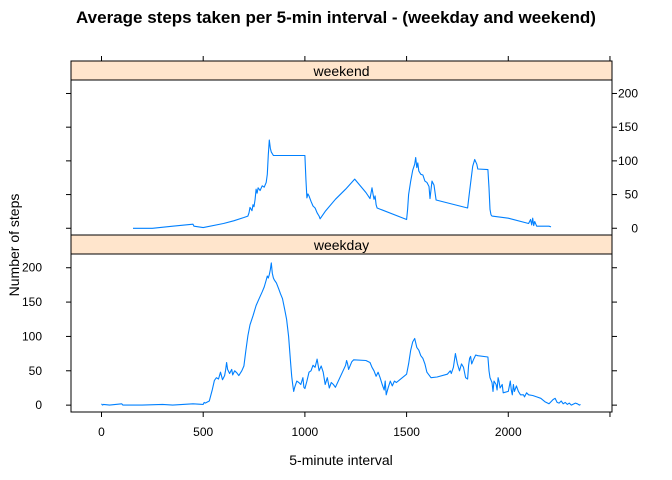 Image resolution: width=672 pixels, height=480 pixels. Describe the element at coordinates (203, 432) in the screenshot. I see `x-tick-label: 500` at that location.